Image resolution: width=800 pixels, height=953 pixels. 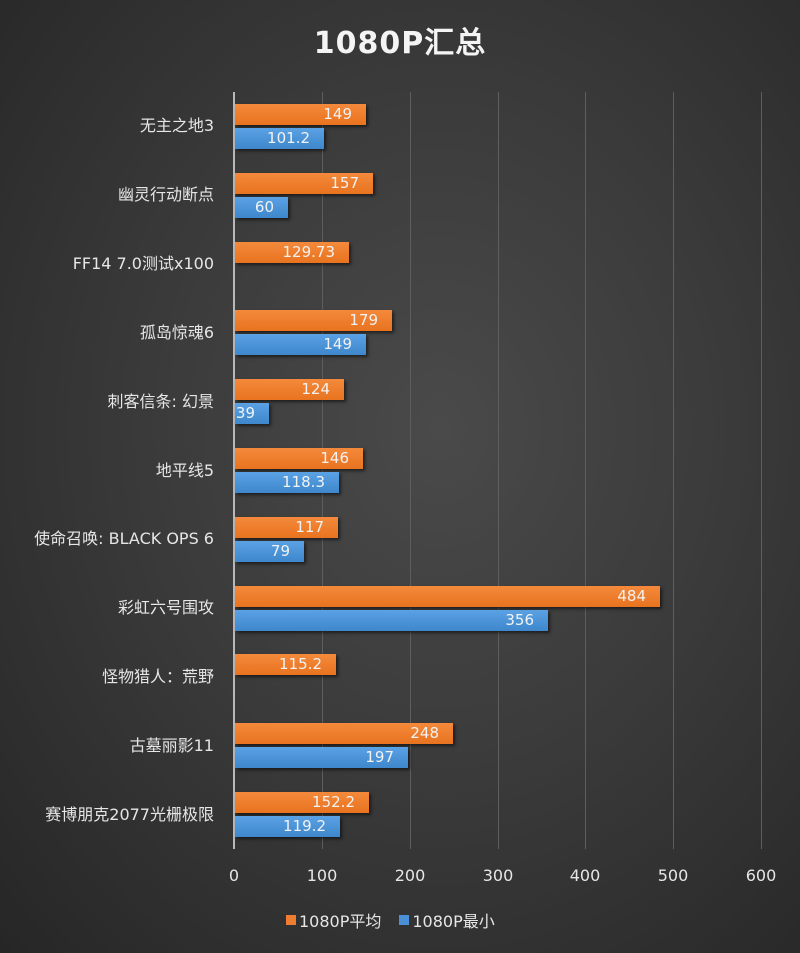 I want to click on bar-value-label: 79, so click(x=280, y=551).